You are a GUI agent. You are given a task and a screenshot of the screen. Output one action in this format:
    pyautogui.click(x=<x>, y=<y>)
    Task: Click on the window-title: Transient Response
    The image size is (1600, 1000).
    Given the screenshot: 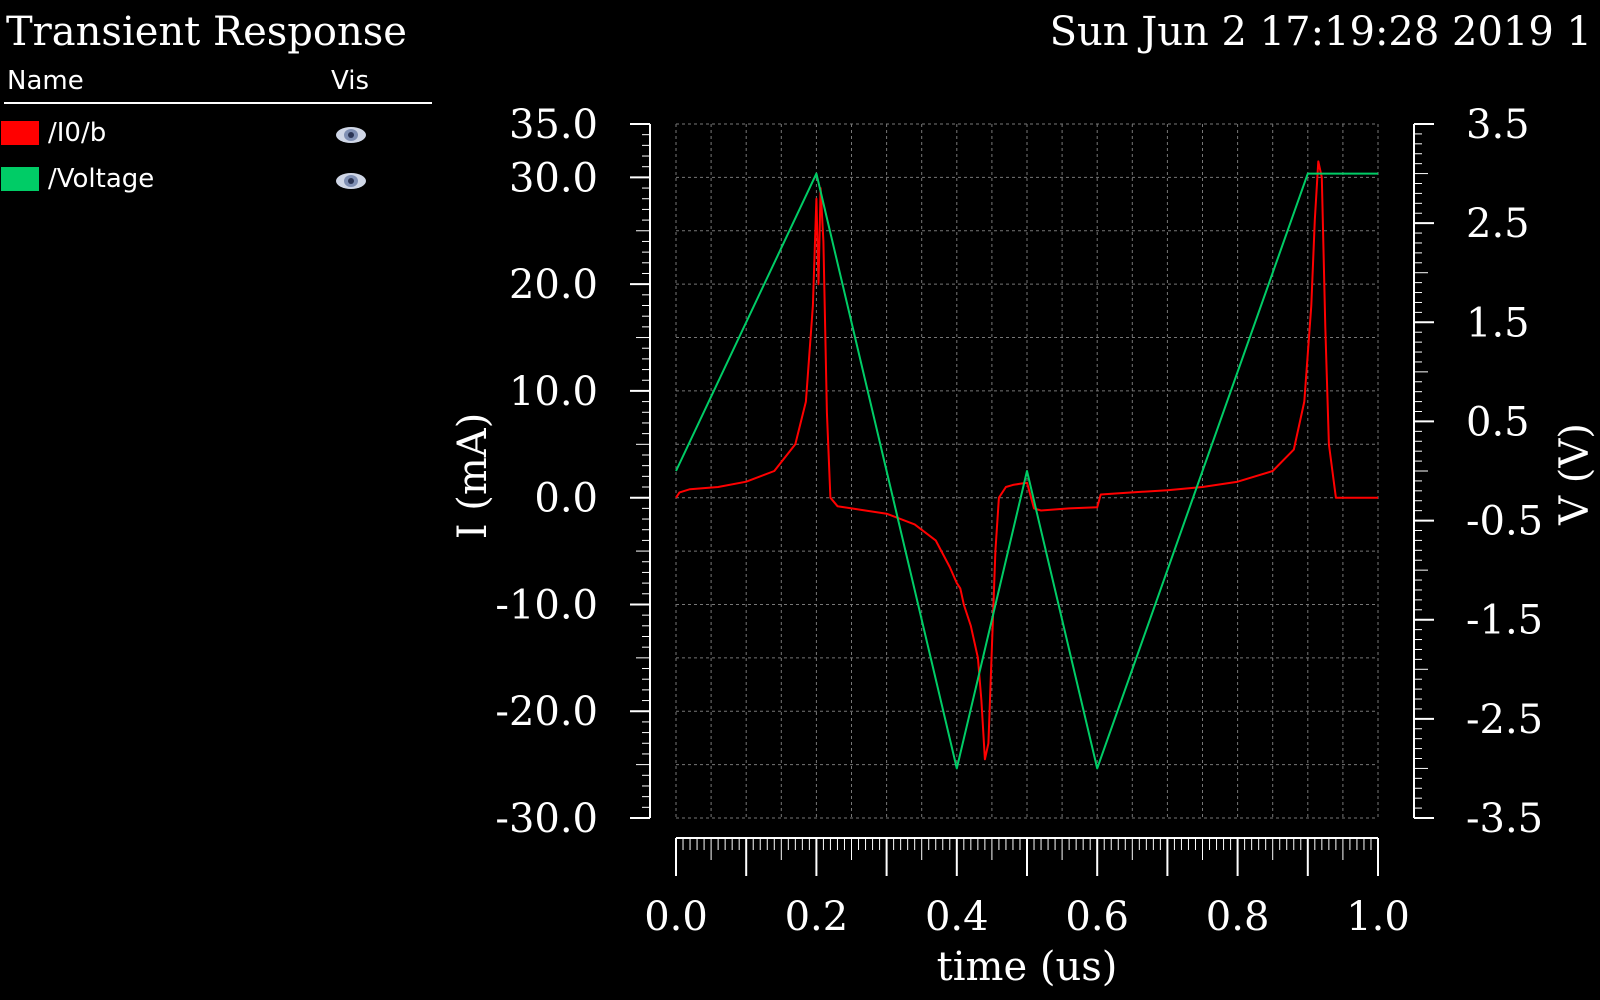 What is the action you would take?
    pyautogui.click(x=206, y=32)
    